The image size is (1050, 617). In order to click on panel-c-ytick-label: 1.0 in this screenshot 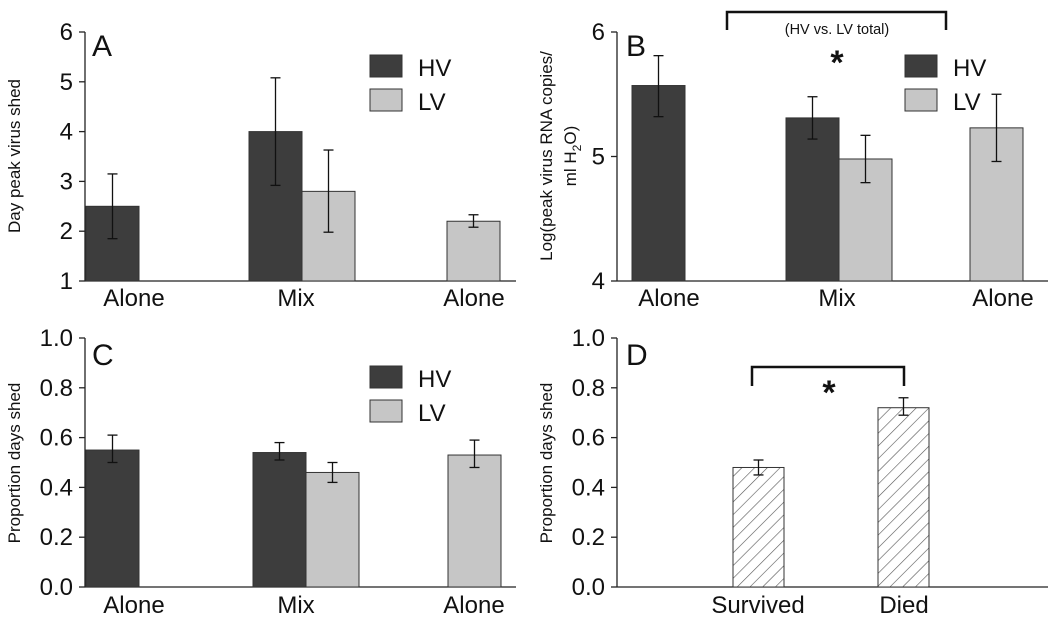, I will do `click(56, 338)`.